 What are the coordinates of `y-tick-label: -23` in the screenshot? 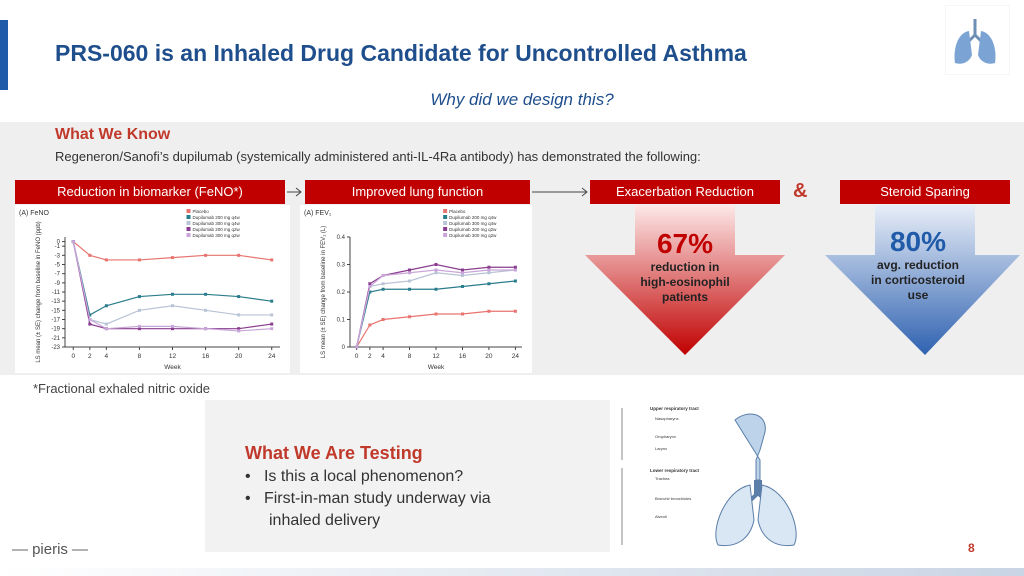 It's located at (55, 348).